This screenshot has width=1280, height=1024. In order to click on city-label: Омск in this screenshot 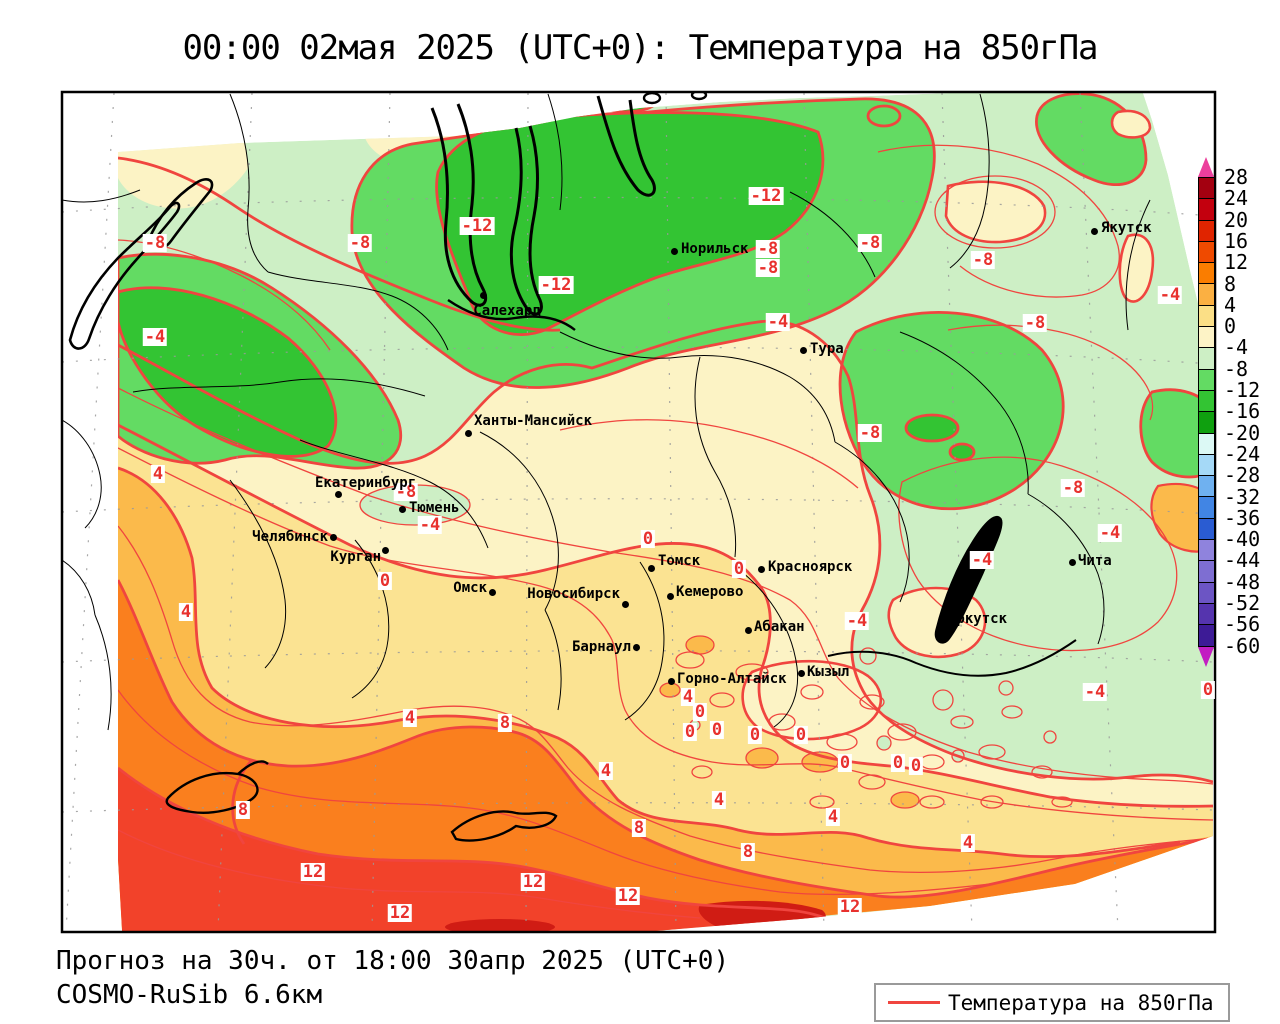, I will do `click(470, 588)`.